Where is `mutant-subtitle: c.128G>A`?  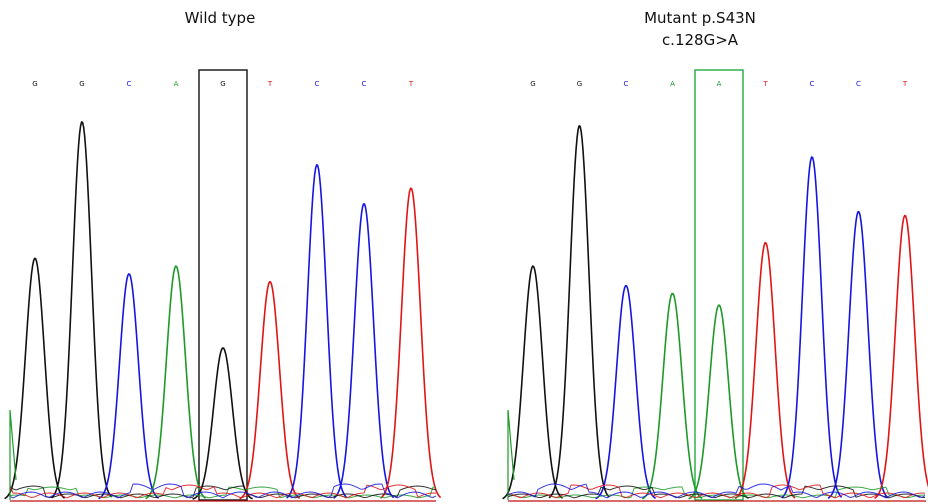 mutant-subtitle: c.128G>A is located at coordinates (700, 40).